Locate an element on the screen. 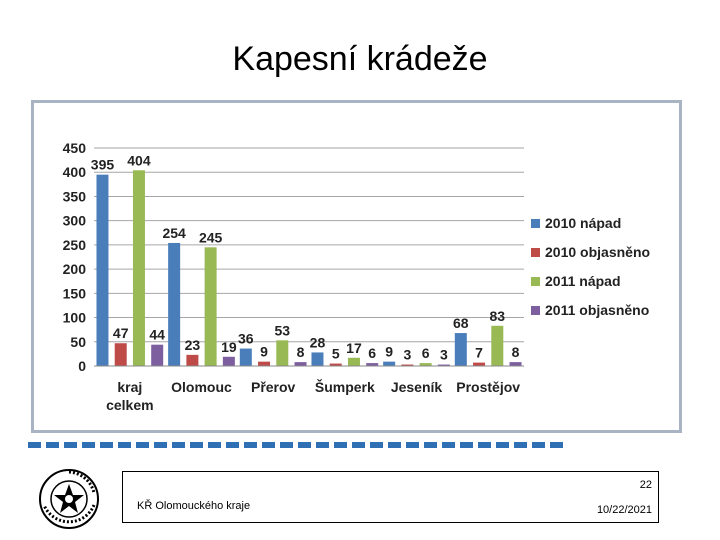 The height and width of the screenshot is (540, 720). y-tick-label: 400 is located at coordinates (75, 172).